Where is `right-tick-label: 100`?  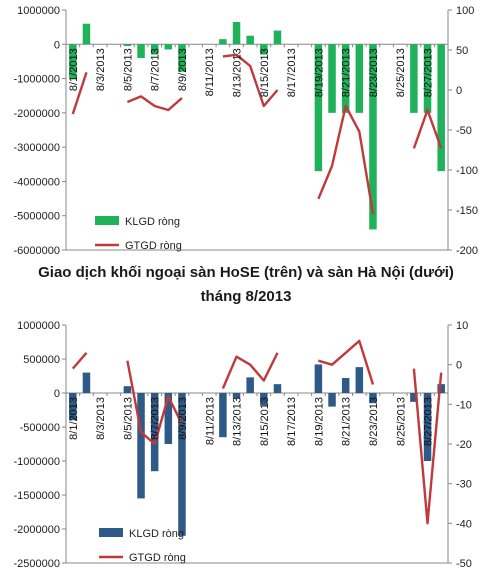 right-tick-label: 100 is located at coordinates (465, 11).